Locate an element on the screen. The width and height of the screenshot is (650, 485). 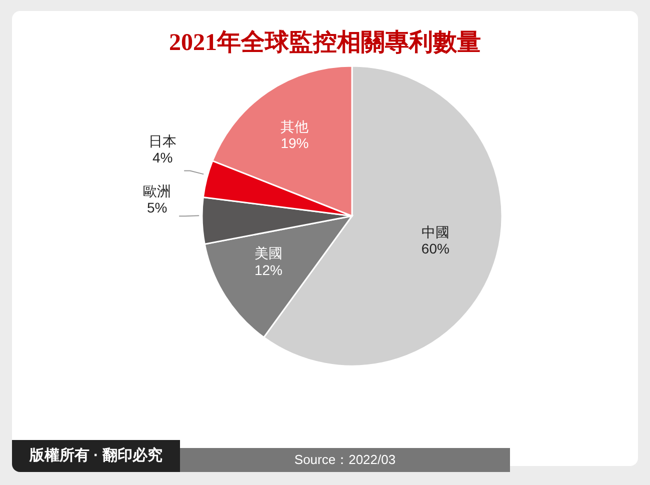
source-note: Source：2022/03 is located at coordinates (345, 460).